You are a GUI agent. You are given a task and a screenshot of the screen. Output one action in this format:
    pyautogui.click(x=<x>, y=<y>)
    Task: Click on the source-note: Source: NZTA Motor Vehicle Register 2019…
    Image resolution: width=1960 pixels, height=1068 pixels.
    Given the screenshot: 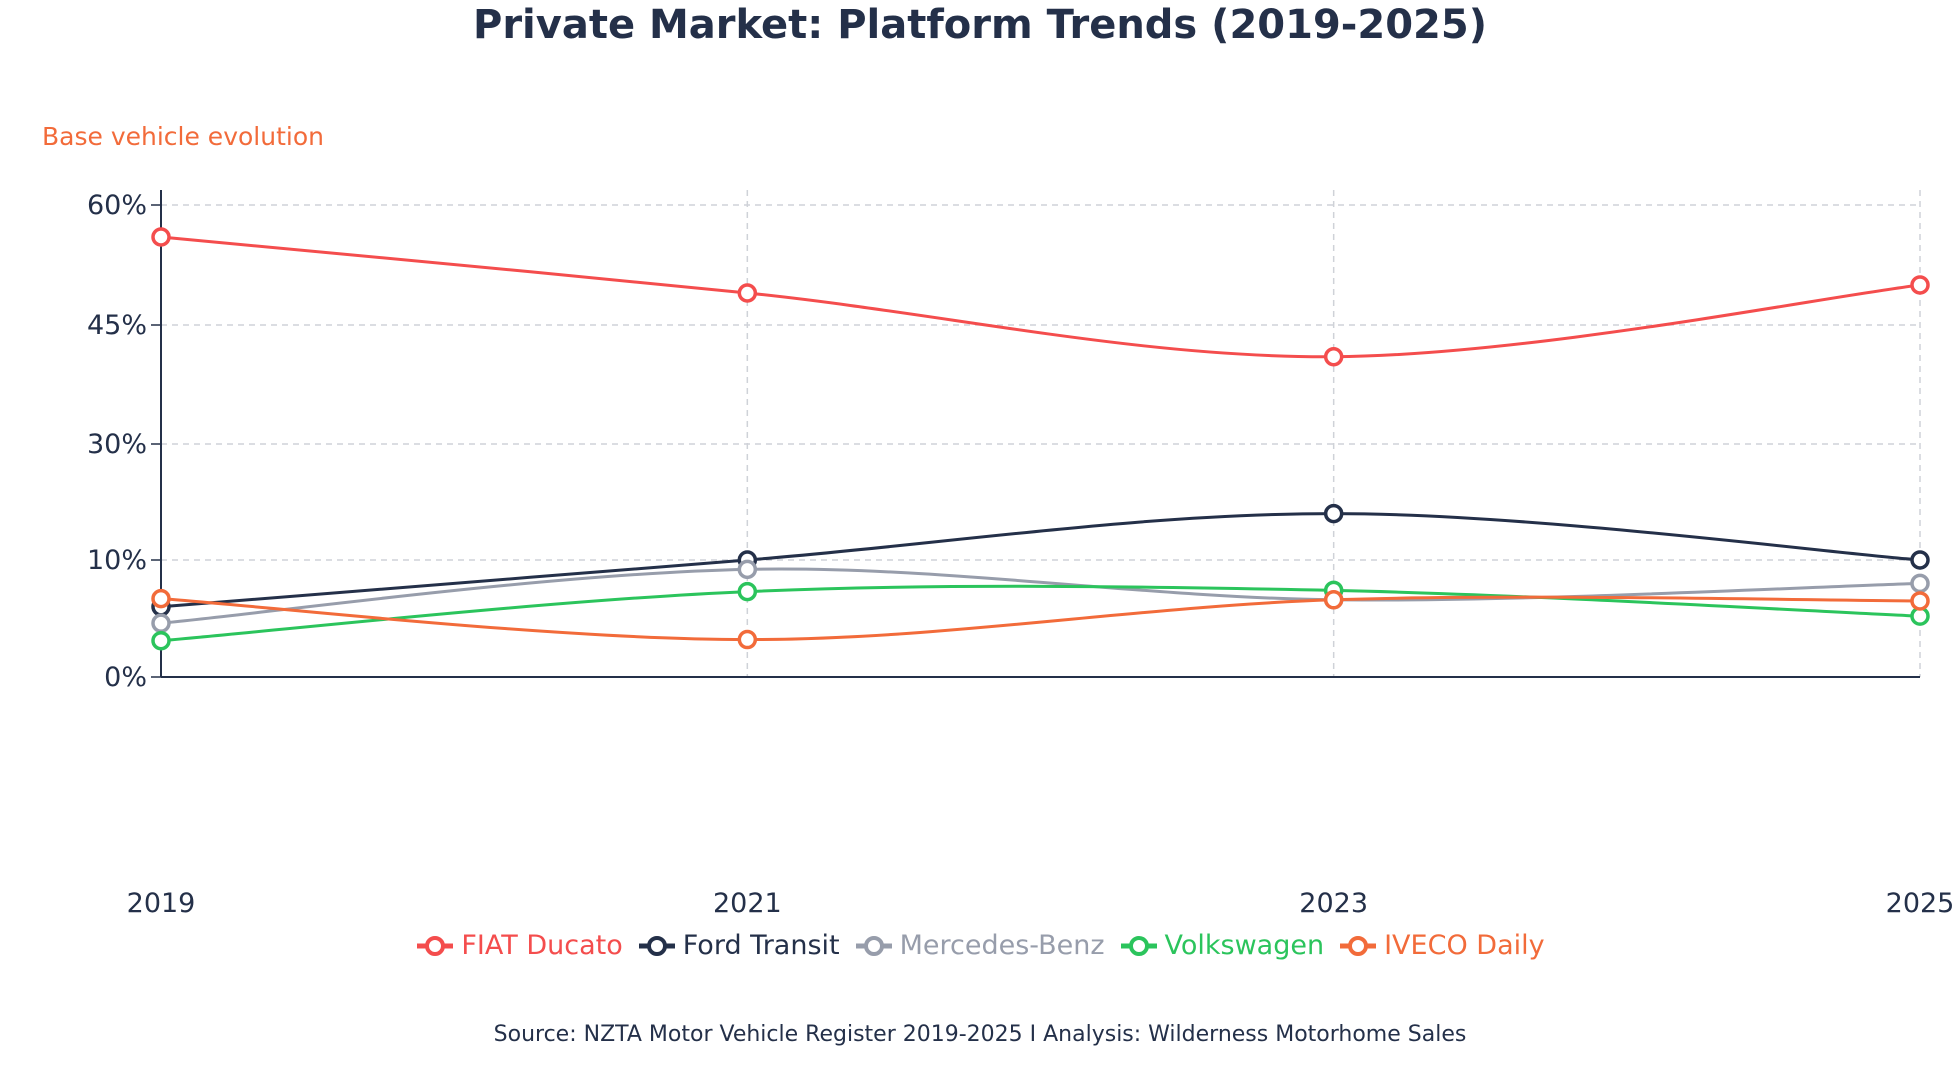 What is the action you would take?
    pyautogui.click(x=980, y=1034)
    